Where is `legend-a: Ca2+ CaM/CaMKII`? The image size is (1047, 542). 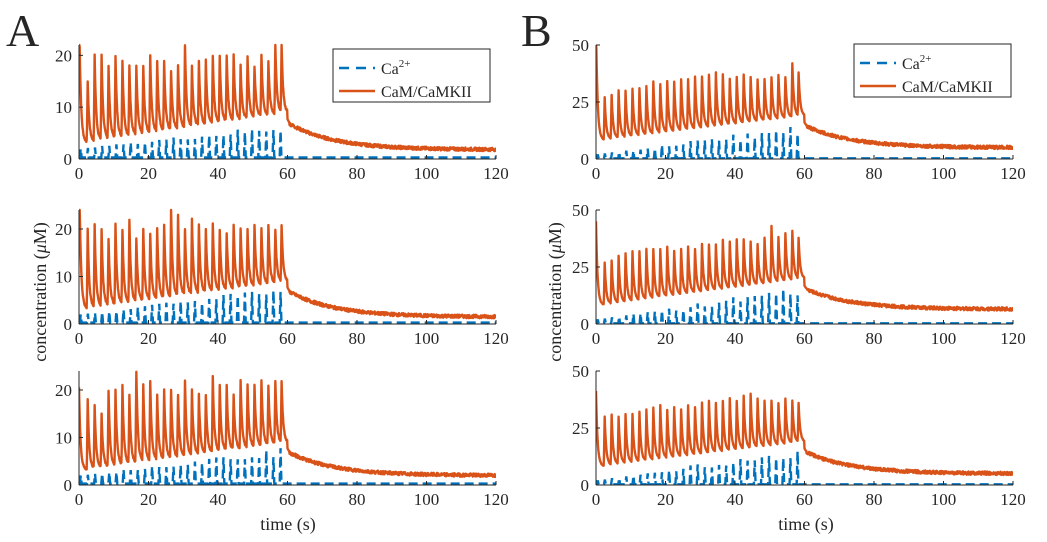
legend-a: Ca2+ CaM/CaMKII is located at coordinates (411, 75).